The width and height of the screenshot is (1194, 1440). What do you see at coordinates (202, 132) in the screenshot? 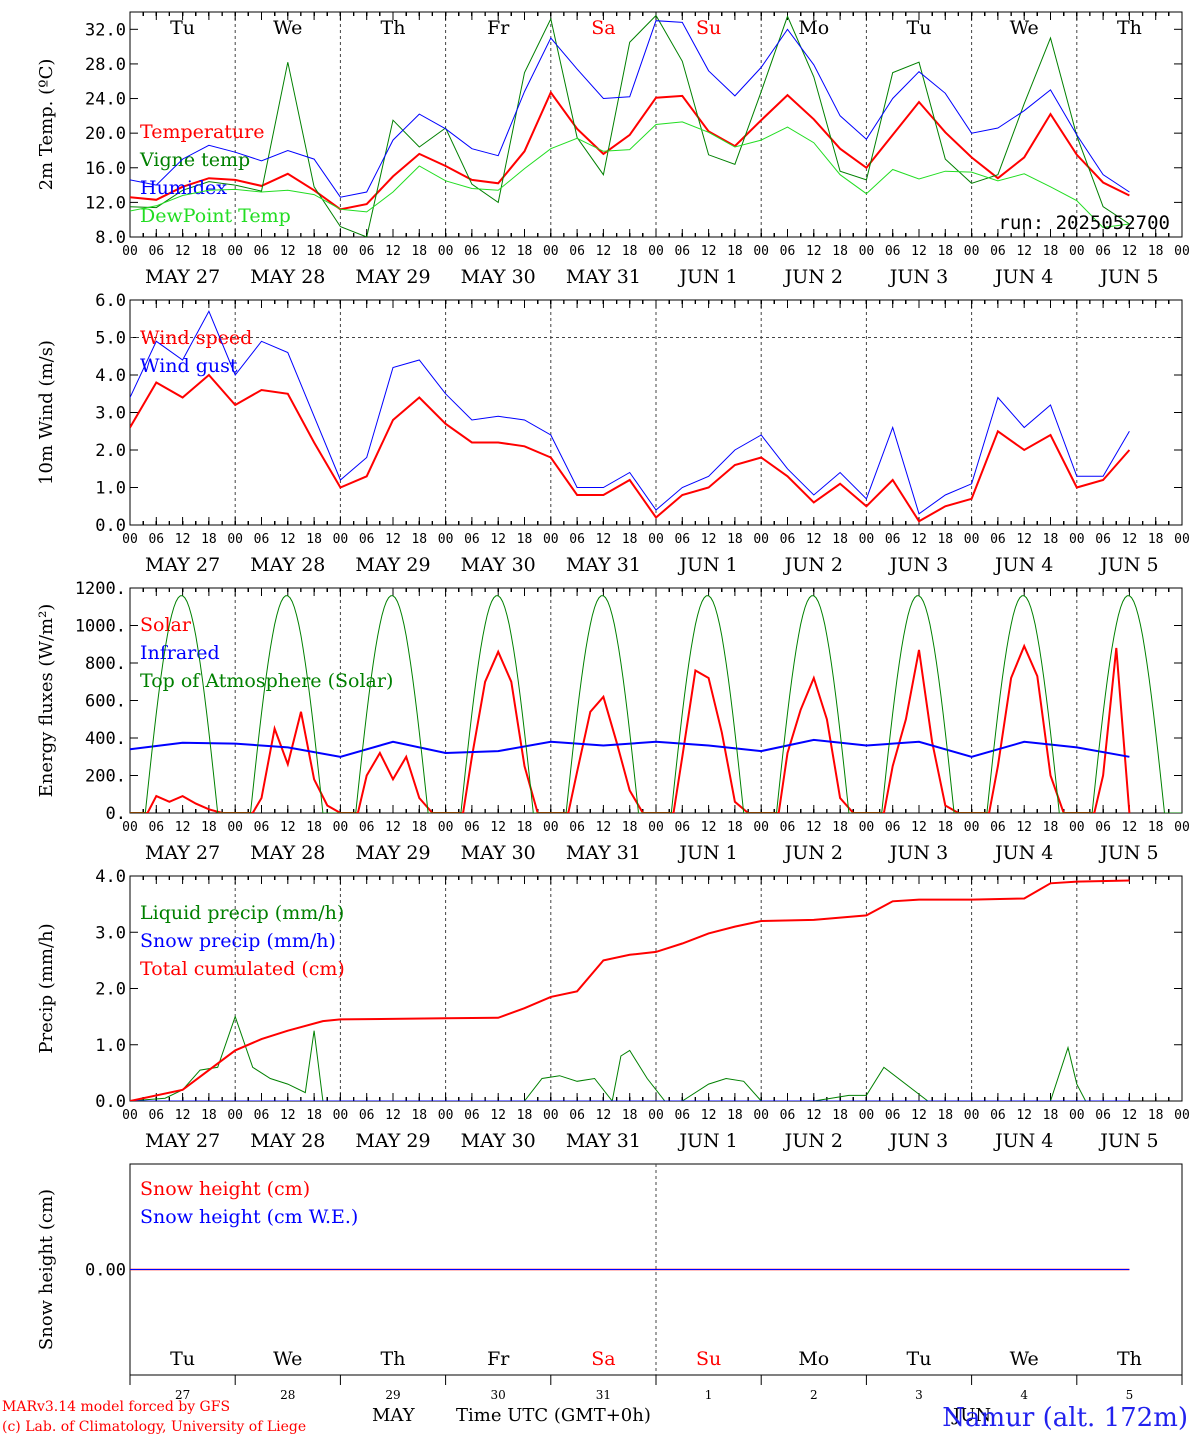
I see `legend-entry: Temperature` at bounding box center [202, 132].